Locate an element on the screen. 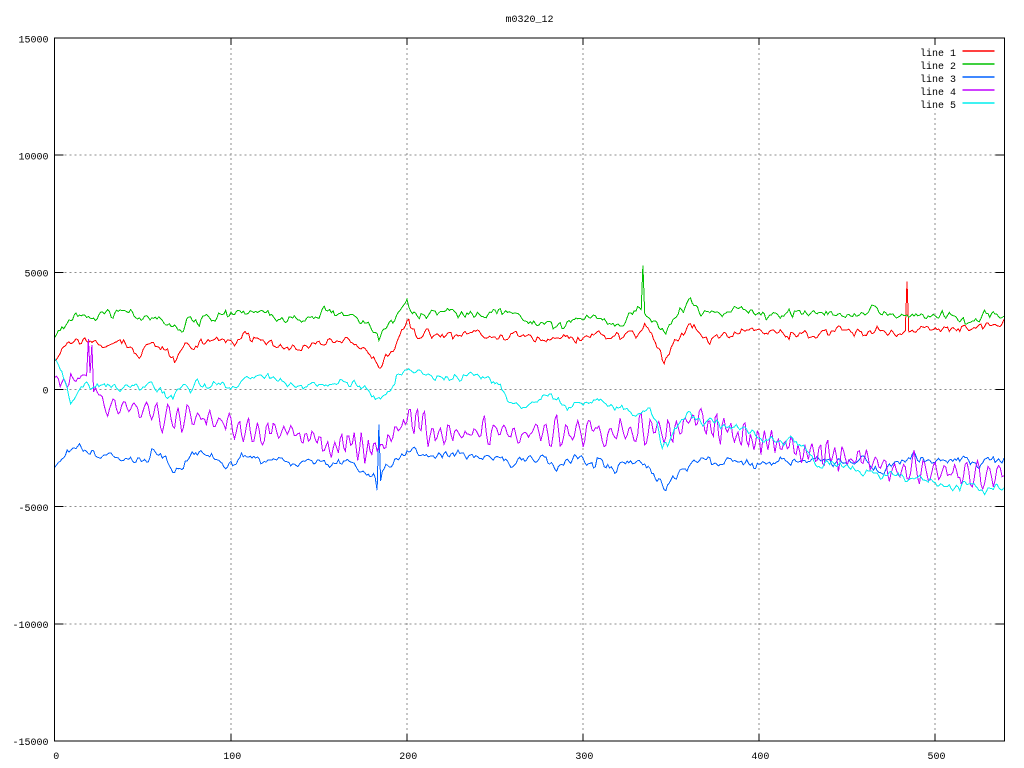 The width and height of the screenshot is (1024, 768). svg-text: 15000 is located at coordinates (33, 40).